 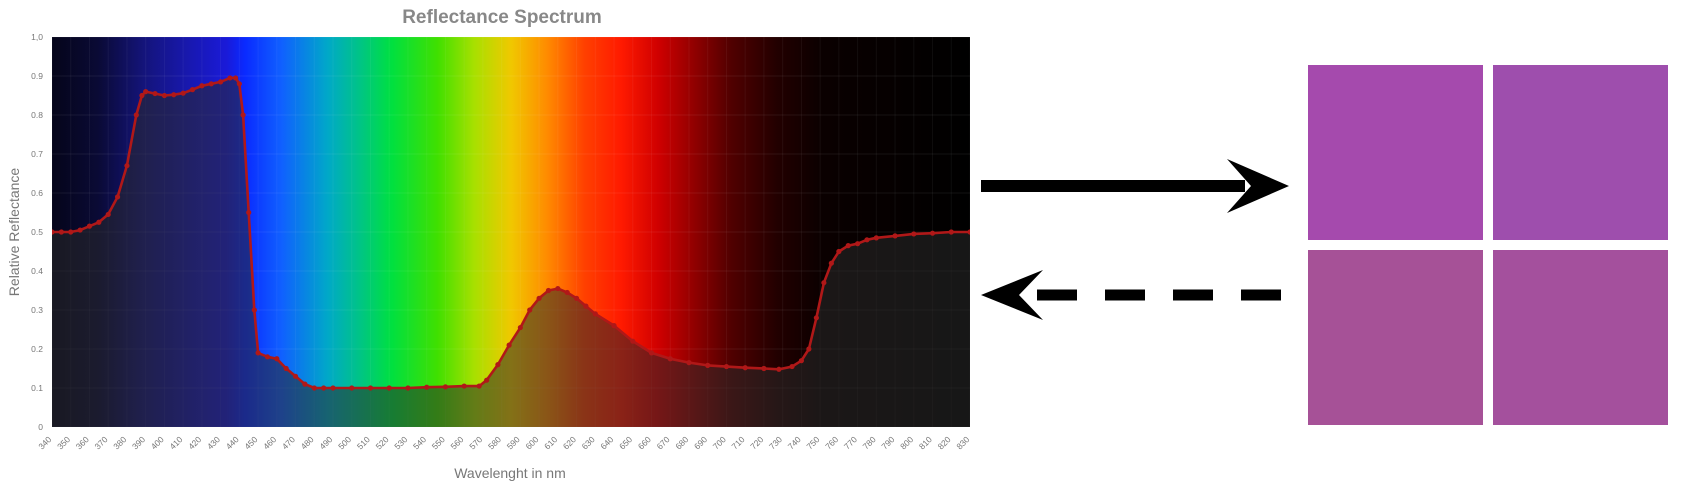 I want to click on x-tick-label: 340, so click(x=44, y=442).